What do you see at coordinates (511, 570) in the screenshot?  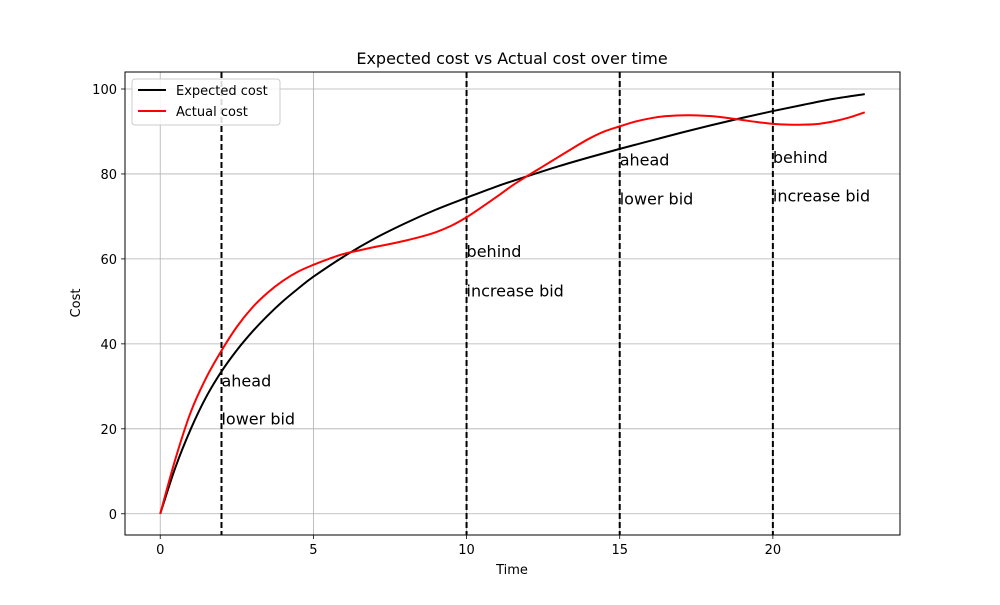 I see `x-axis-label: Time` at bounding box center [511, 570].